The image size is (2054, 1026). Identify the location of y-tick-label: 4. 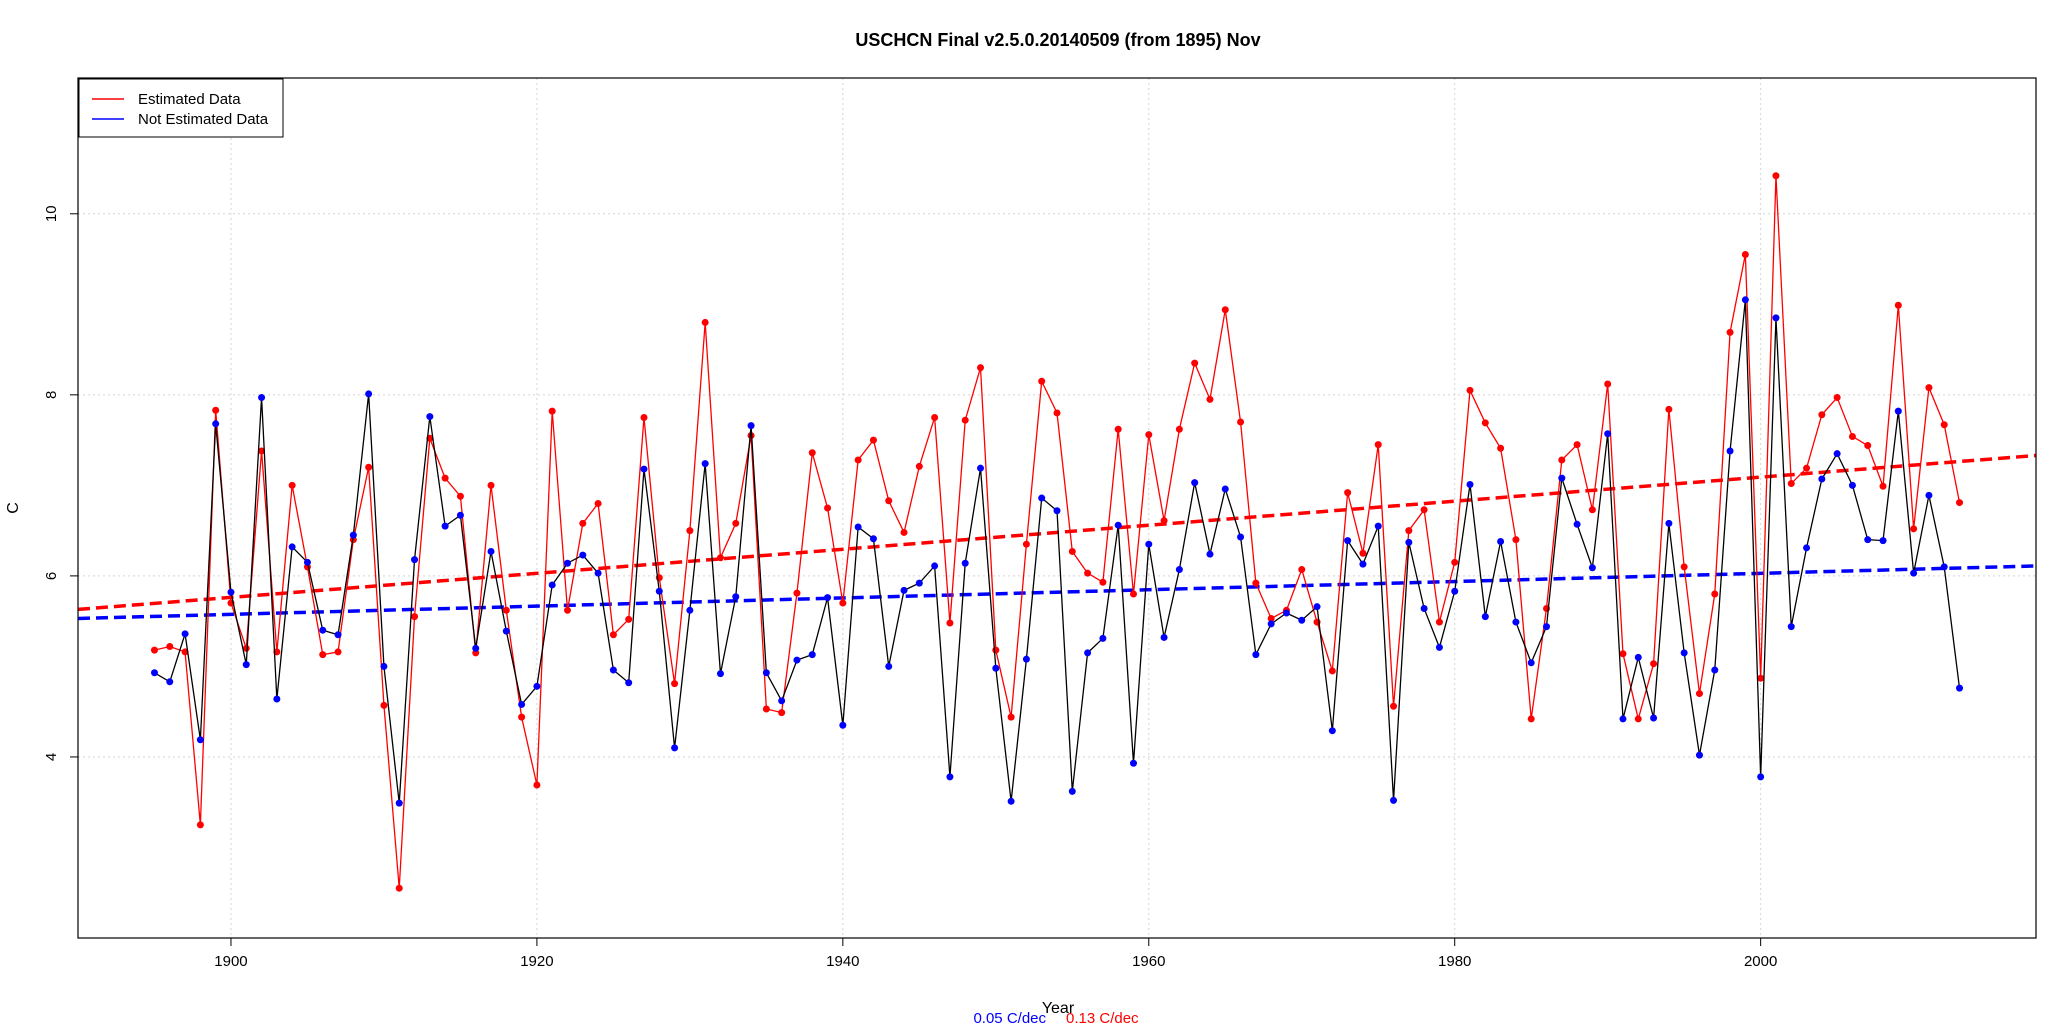
(51, 757).